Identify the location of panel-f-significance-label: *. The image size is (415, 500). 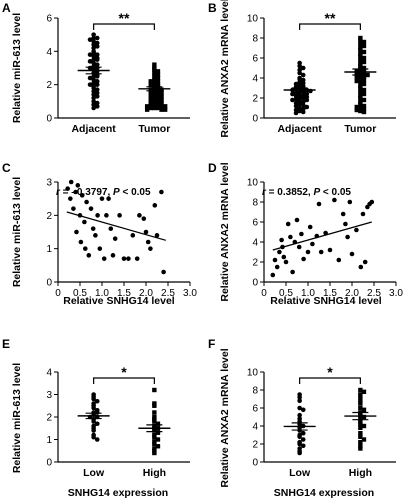
(330, 372).